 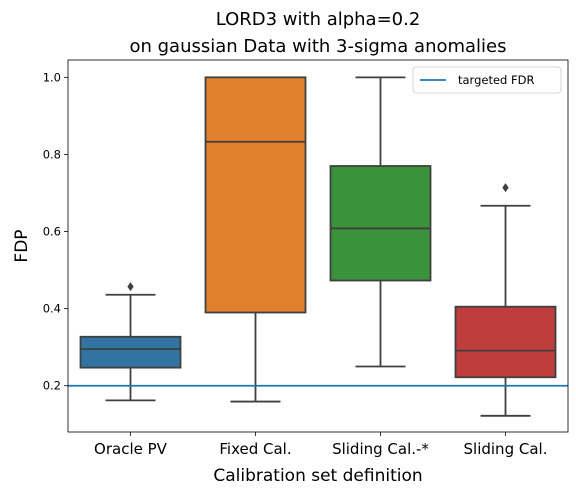 What do you see at coordinates (52, 309) in the screenshot?
I see `y-tick-label: 0.4` at bounding box center [52, 309].